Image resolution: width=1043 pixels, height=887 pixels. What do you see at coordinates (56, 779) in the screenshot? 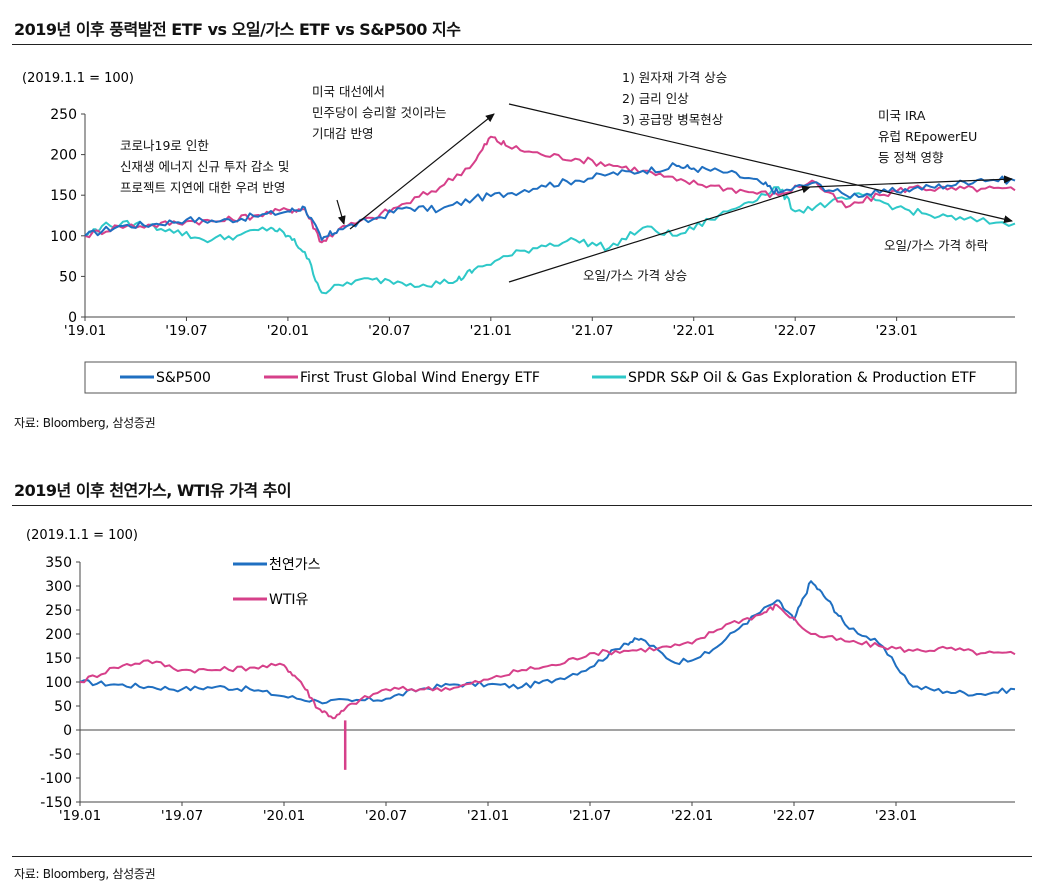
I see `y-tick-label: -100` at bounding box center [56, 779].